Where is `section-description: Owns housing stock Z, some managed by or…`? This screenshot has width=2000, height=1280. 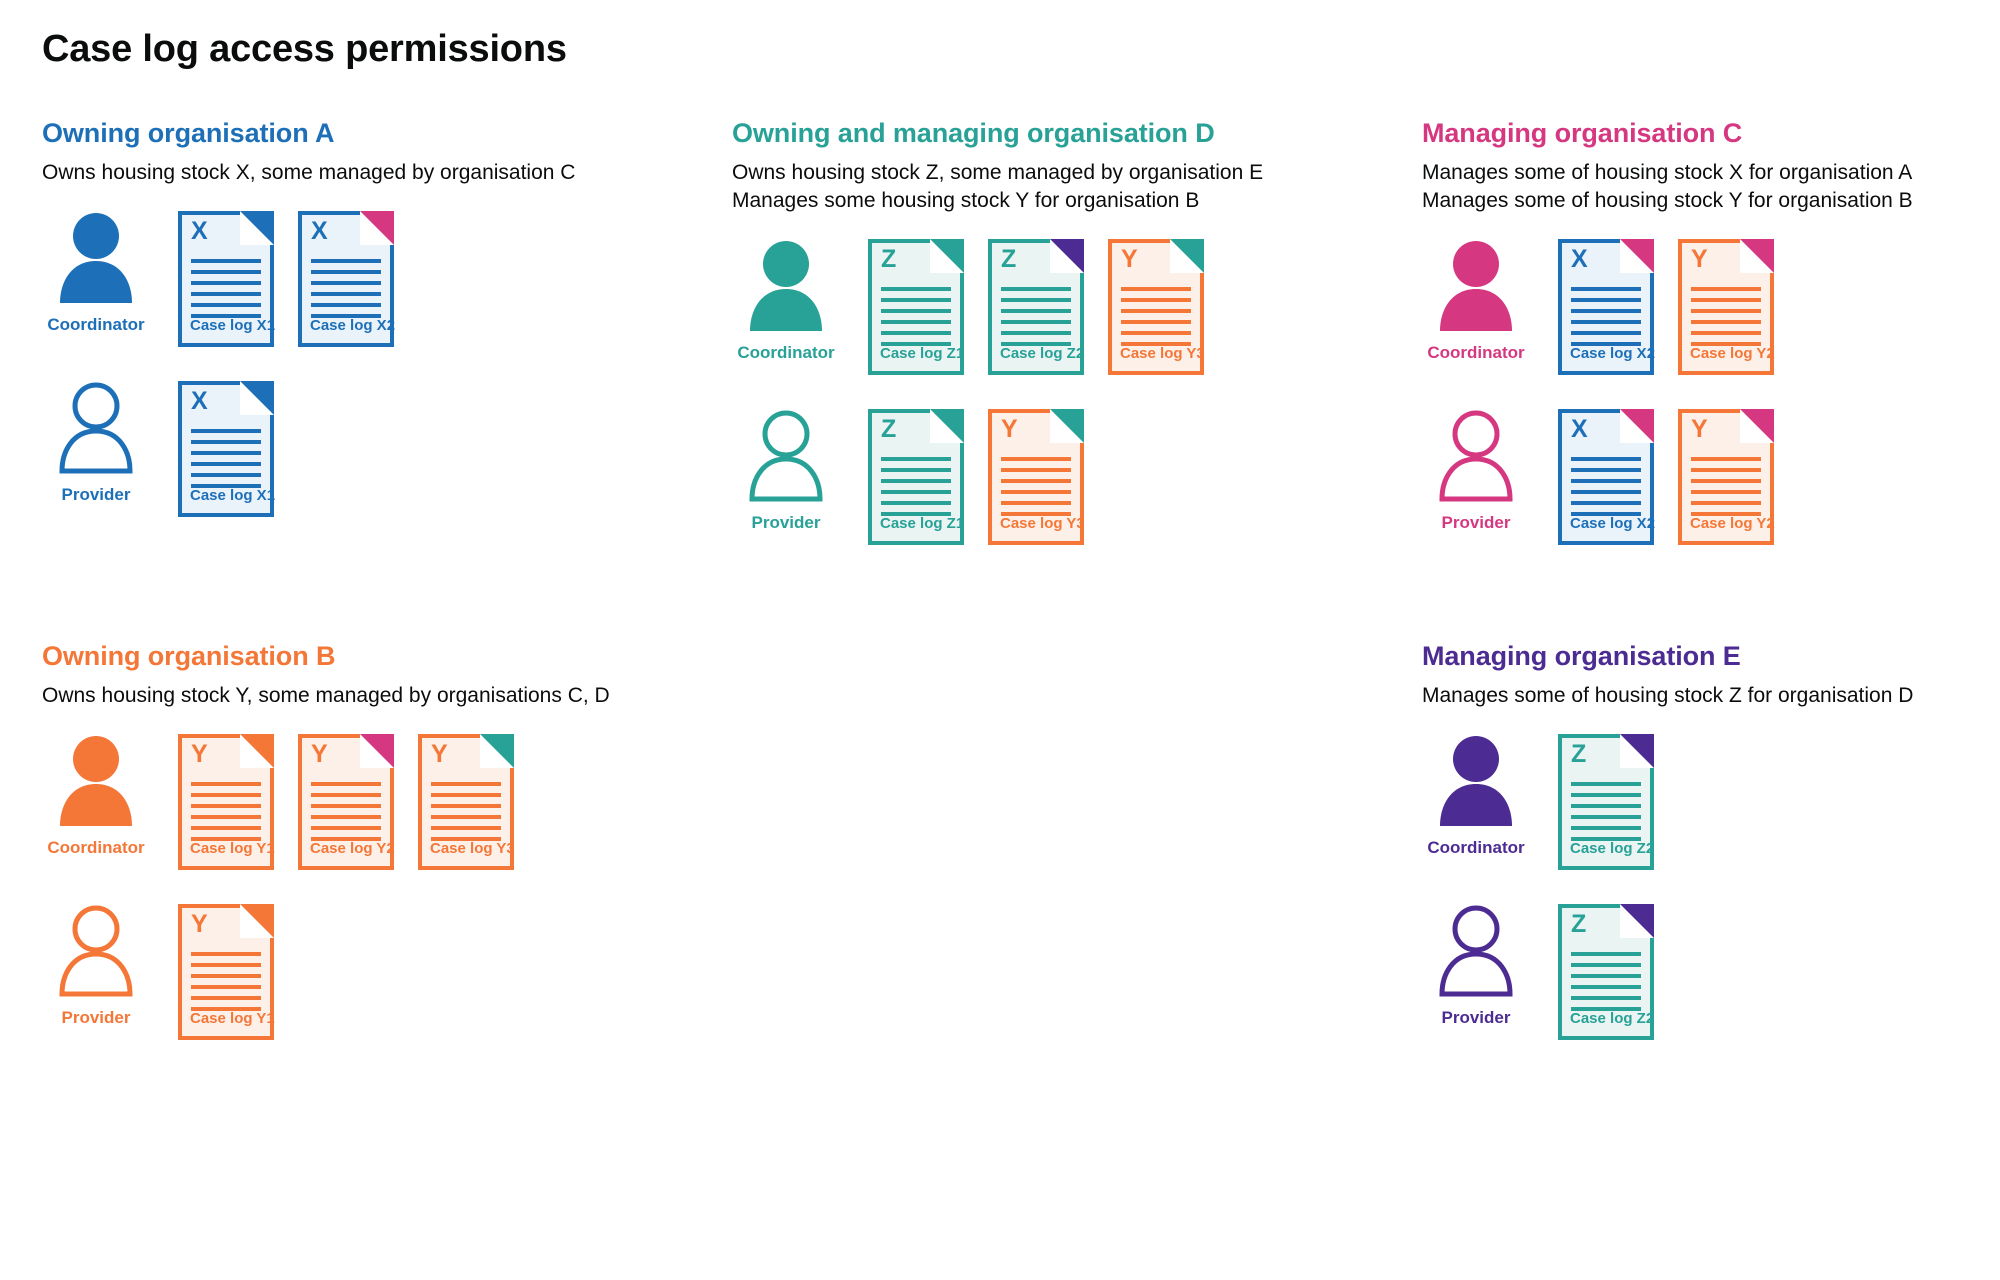 section-description: Owns housing stock Z, some managed by or… is located at coordinates (1077, 187).